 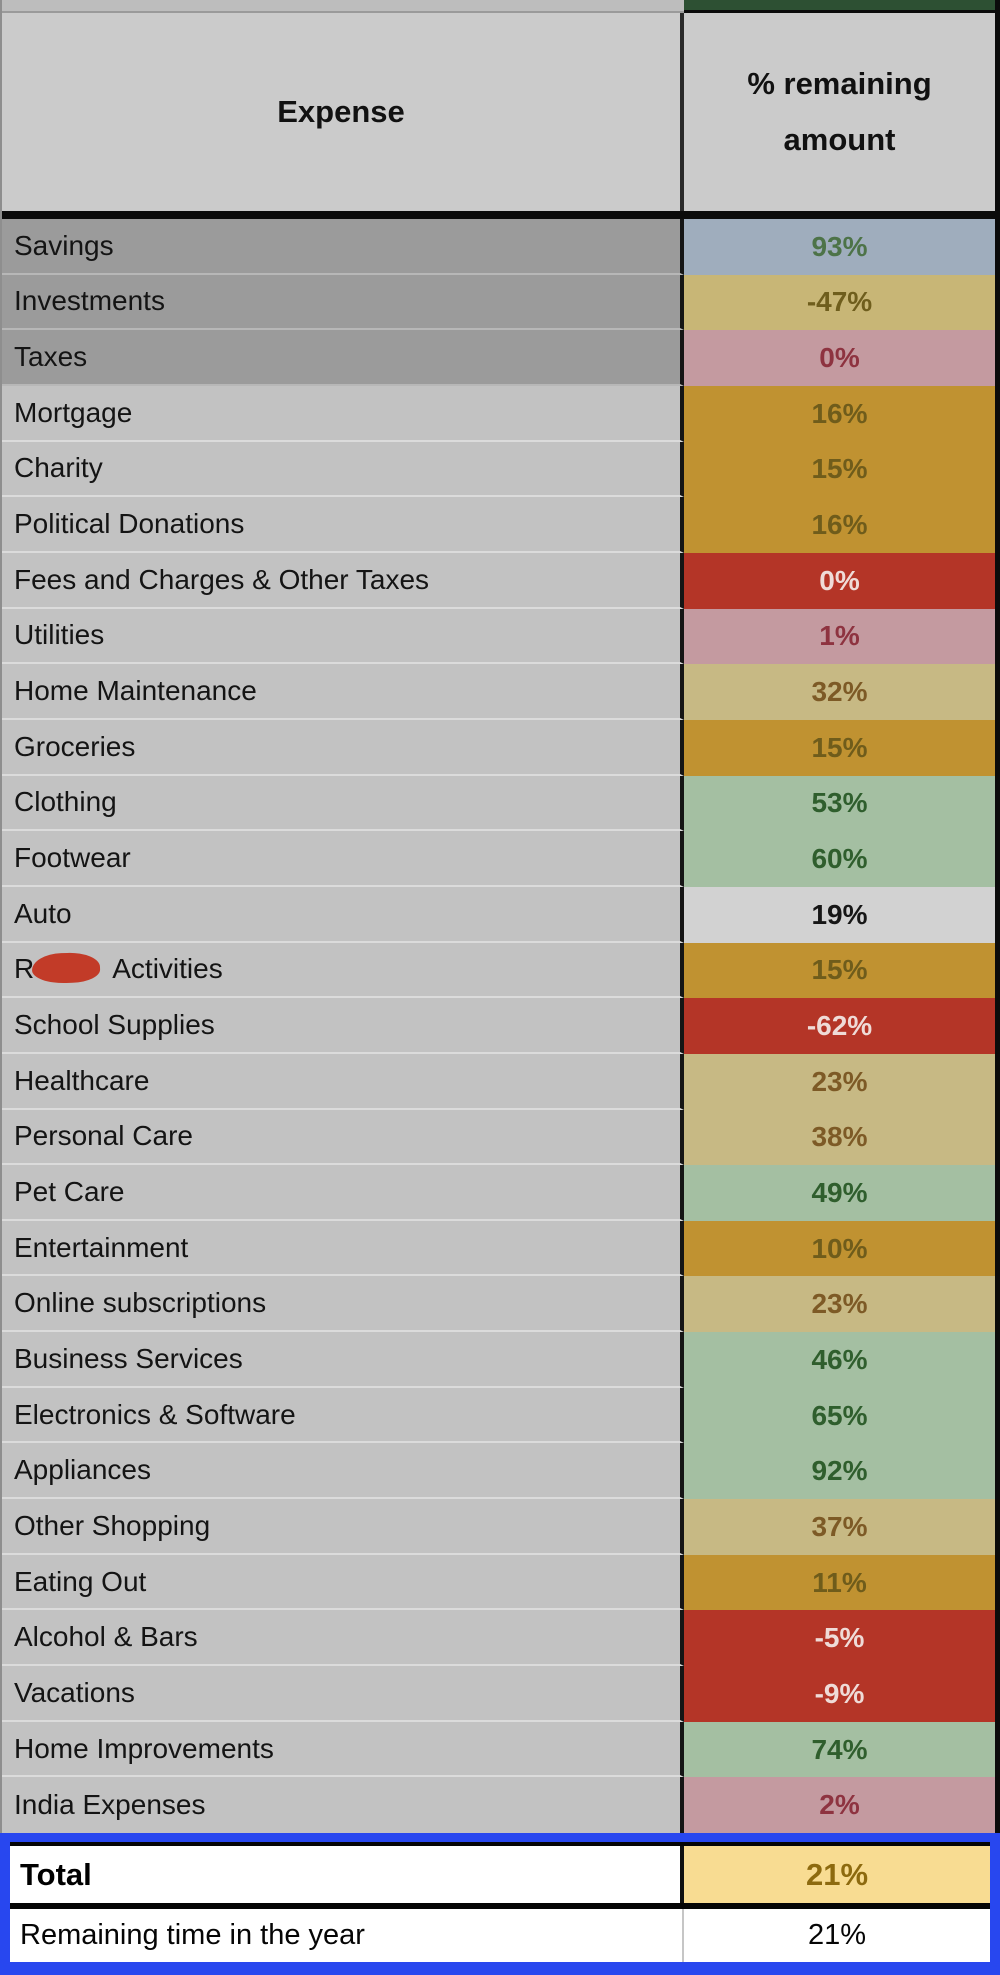 I want to click on table-row: School Supplies -62%, so click(x=498, y=1026).